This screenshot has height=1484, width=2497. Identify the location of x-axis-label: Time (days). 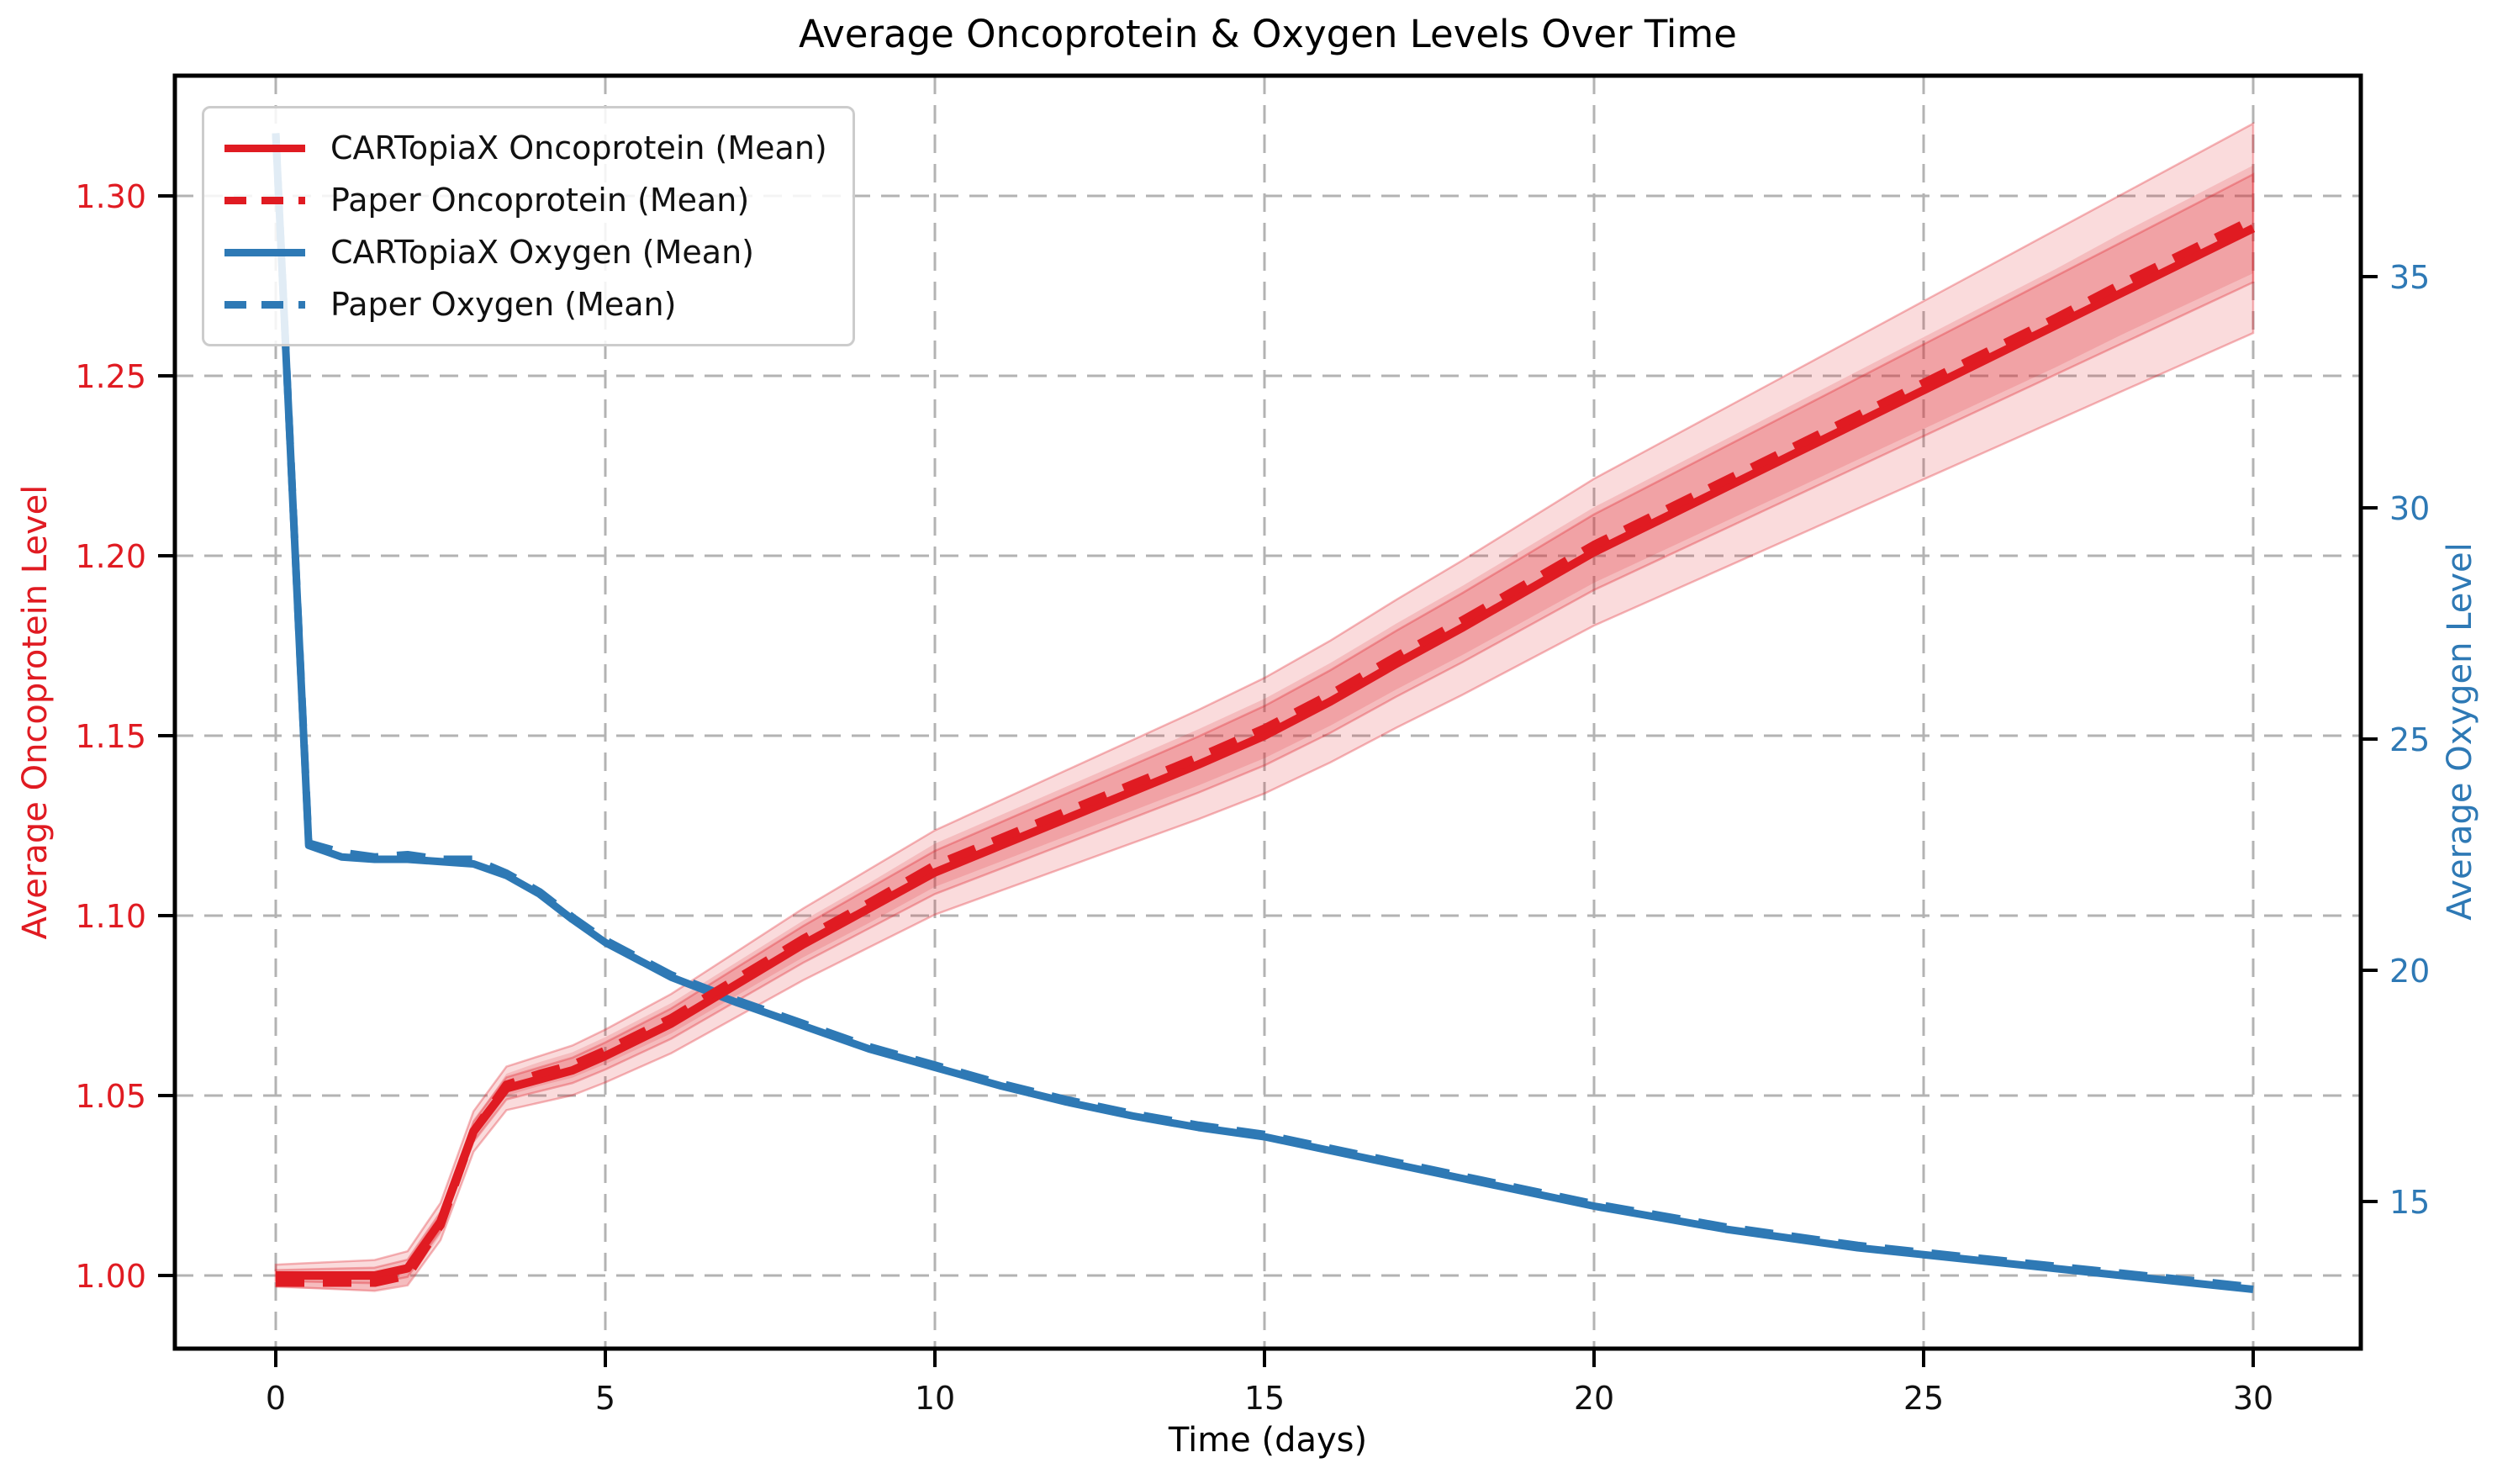
(1268, 1440).